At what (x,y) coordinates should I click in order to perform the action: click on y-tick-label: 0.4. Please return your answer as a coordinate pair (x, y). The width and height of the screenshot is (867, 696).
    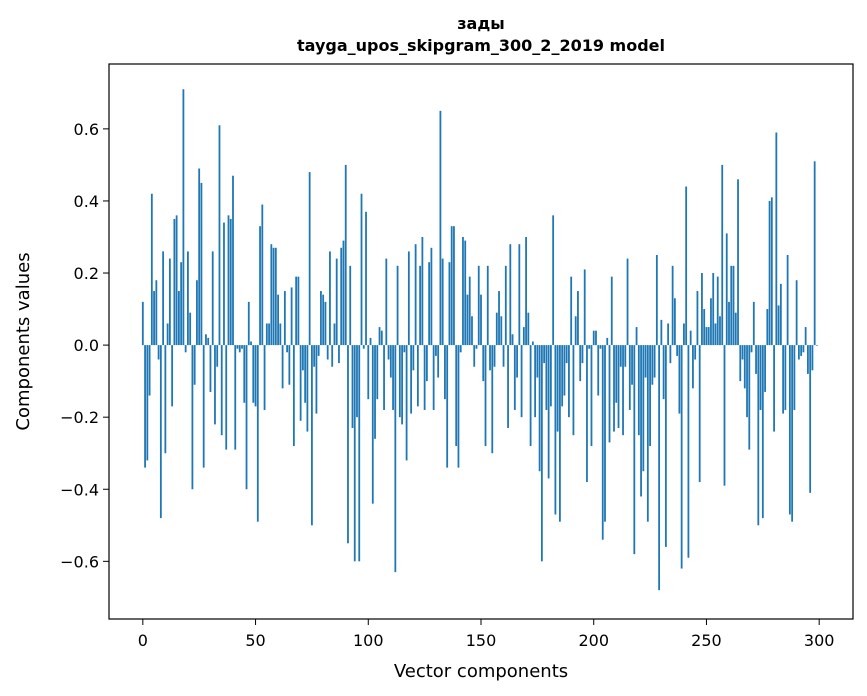
    Looking at the image, I should click on (86, 201).